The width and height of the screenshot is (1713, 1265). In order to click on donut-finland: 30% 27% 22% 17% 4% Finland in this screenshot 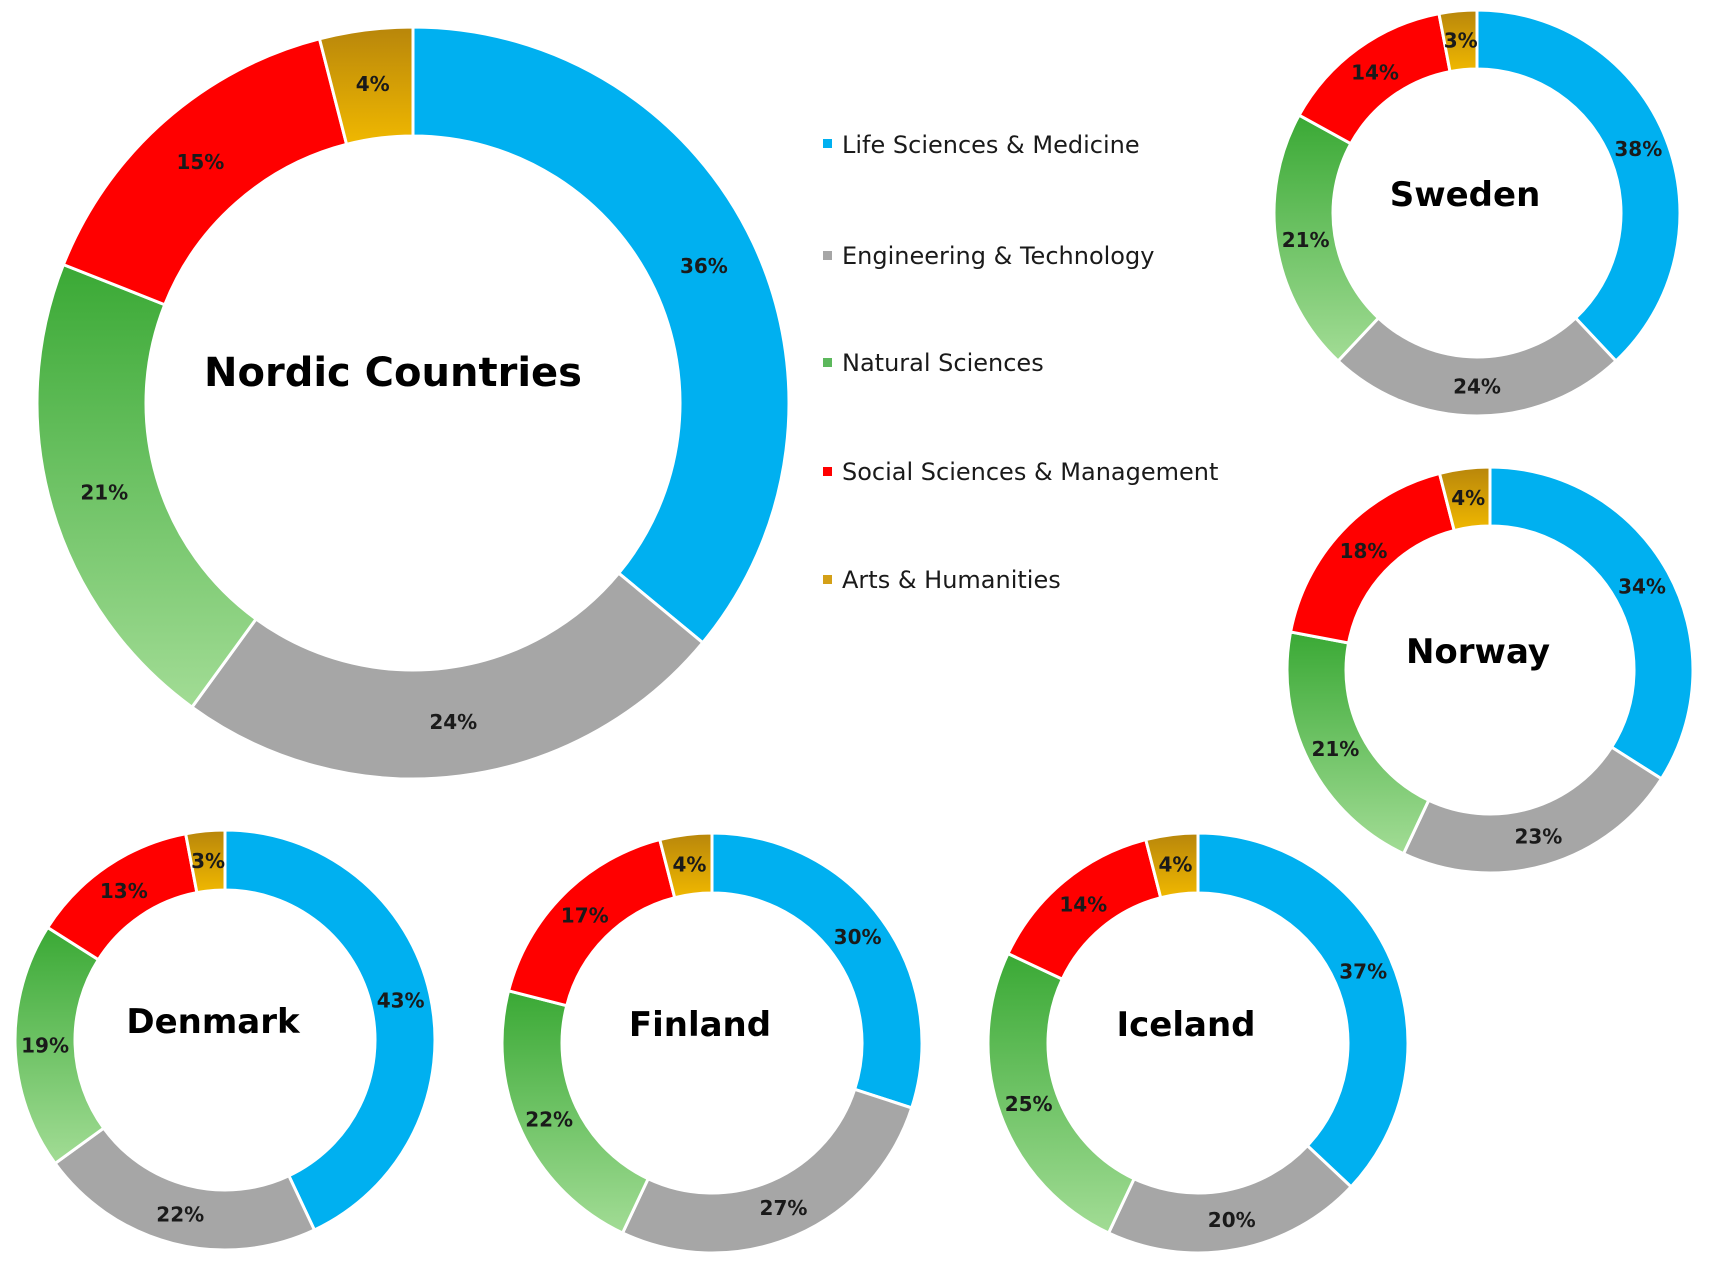, I will do `click(712, 1043)`.